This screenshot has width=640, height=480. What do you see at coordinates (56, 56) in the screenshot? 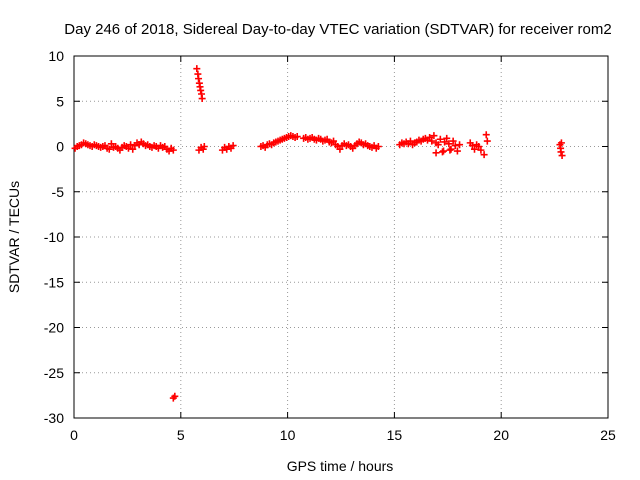
I see `y-tick-label: 10` at bounding box center [56, 56].